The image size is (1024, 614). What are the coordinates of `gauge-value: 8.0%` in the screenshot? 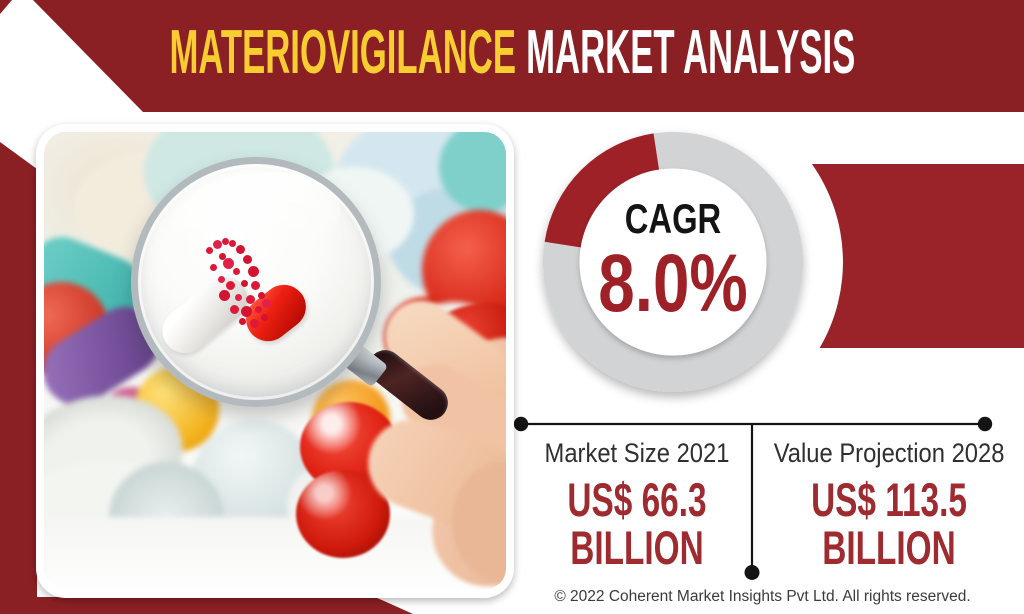 It's located at (673, 283).